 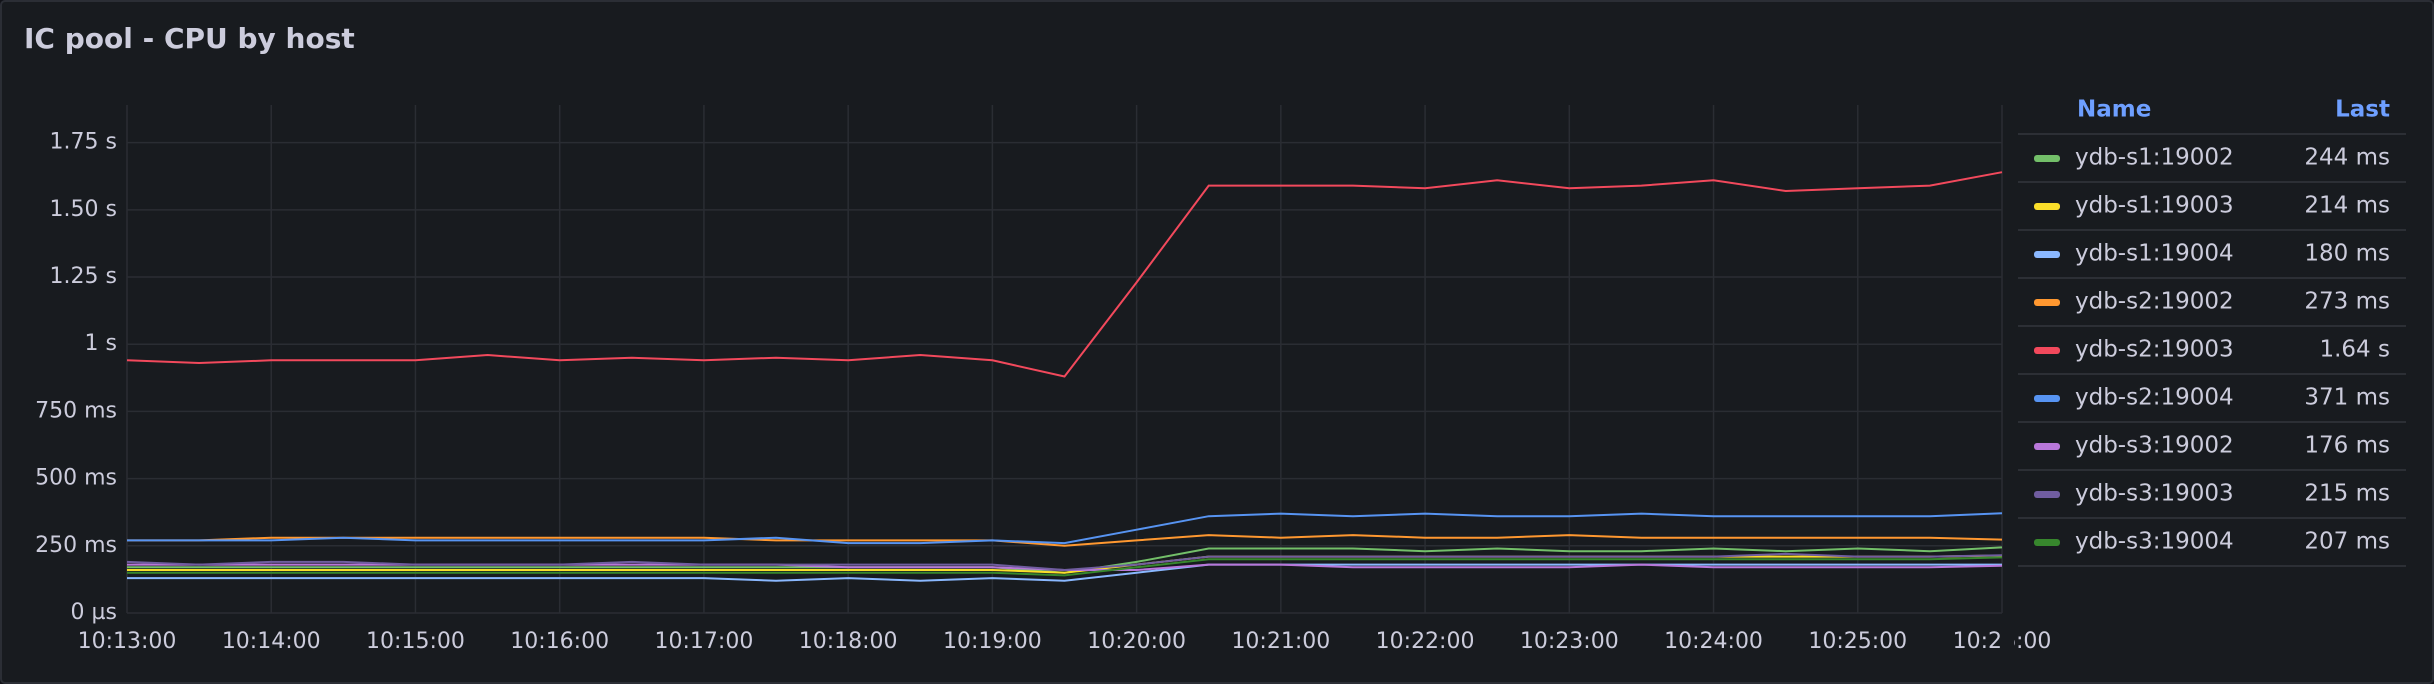 I want to click on x-tick-label: 10:16:00, so click(x=559, y=641).